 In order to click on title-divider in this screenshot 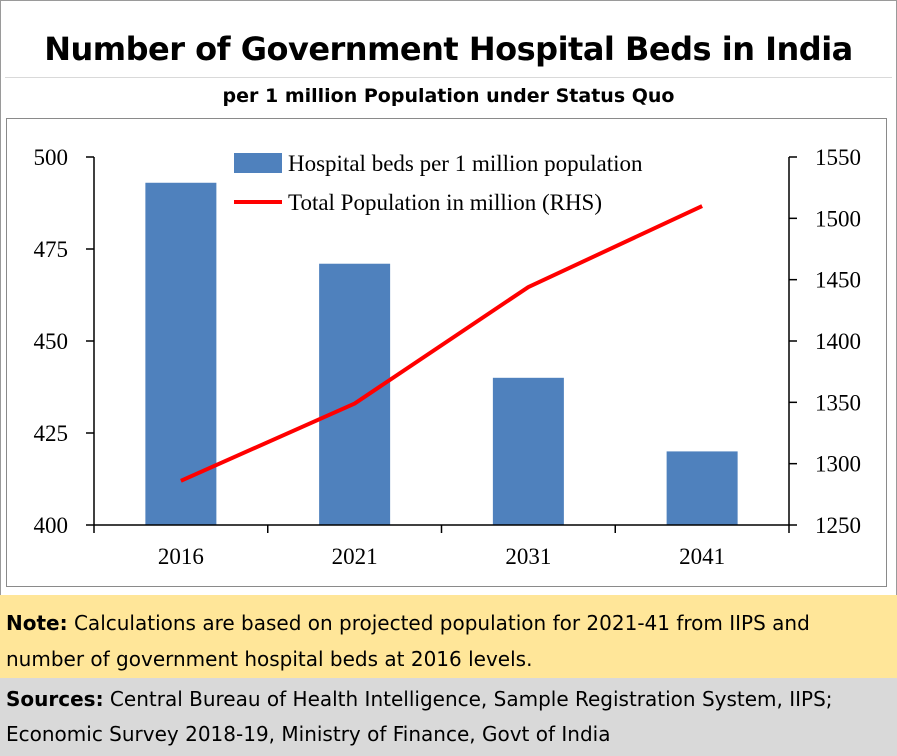, I will do `click(448, 77)`.